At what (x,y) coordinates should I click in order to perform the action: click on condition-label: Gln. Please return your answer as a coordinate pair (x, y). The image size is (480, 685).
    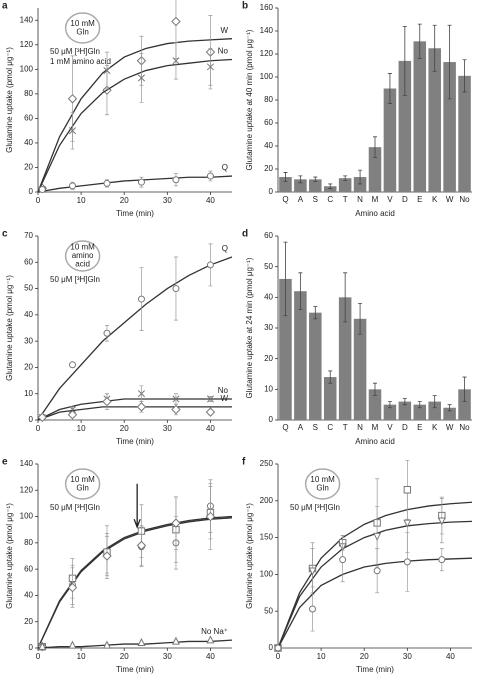
    Looking at the image, I should click on (322, 487).